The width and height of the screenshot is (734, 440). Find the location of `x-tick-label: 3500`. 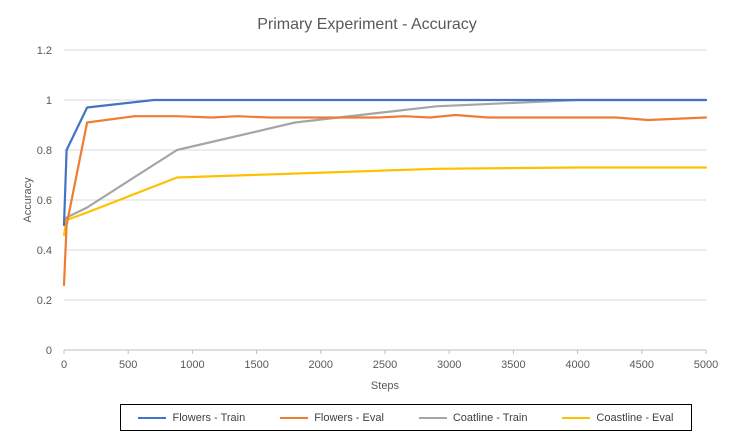

x-tick-label: 3500 is located at coordinates (513, 365).